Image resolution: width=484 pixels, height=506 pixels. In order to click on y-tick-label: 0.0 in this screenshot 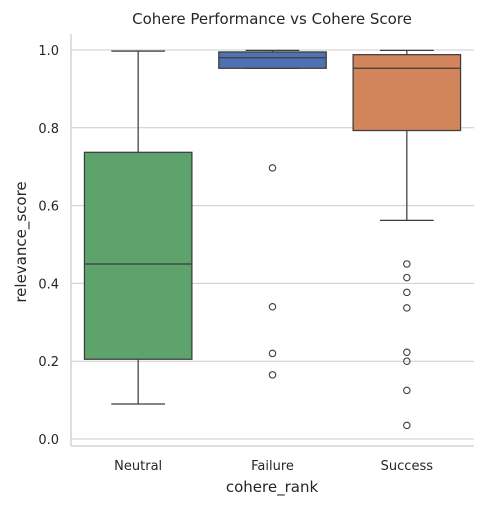, I will do `click(48, 440)`.